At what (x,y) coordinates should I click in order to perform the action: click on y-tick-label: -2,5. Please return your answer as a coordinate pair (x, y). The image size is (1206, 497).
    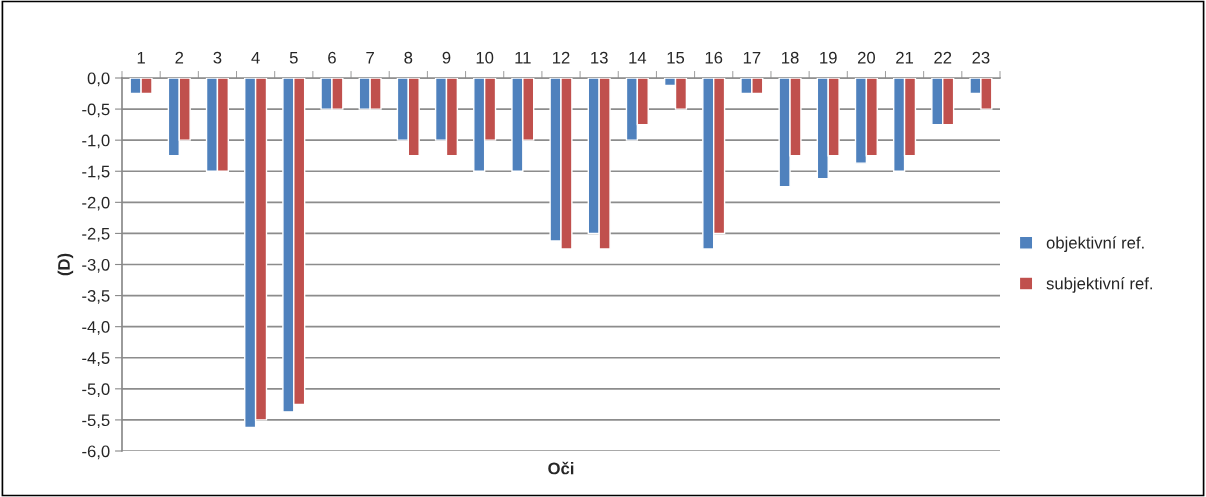
    Looking at the image, I should click on (96, 234).